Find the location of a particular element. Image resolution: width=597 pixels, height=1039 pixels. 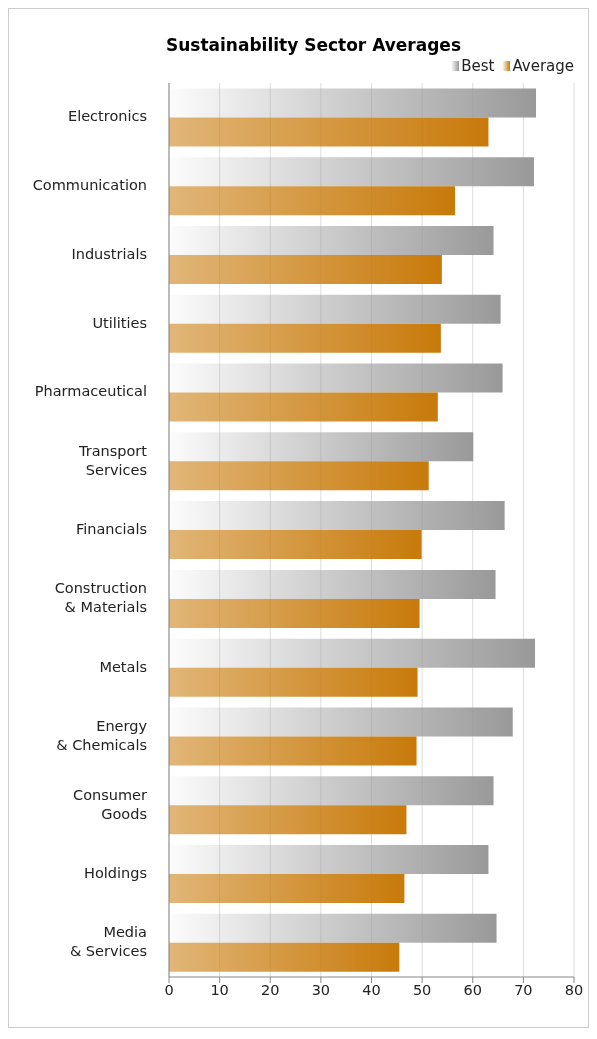

x-tick-label: 80 is located at coordinates (574, 990).